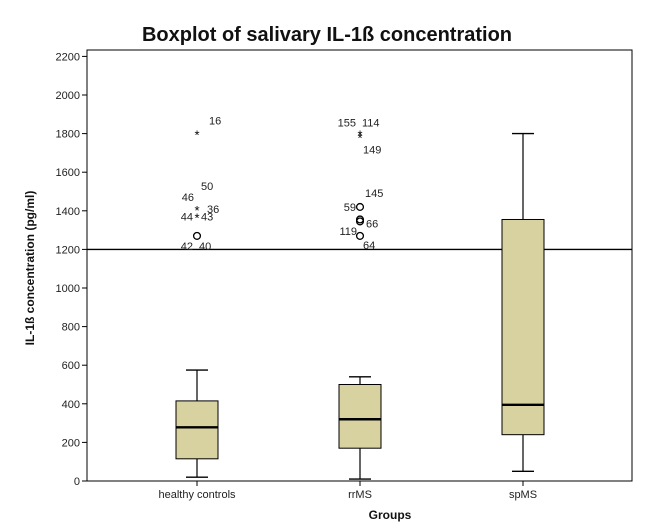 Image resolution: width=654 pixels, height=522 pixels. What do you see at coordinates (374, 194) in the screenshot?
I see `outlier-case-label: 145` at bounding box center [374, 194].